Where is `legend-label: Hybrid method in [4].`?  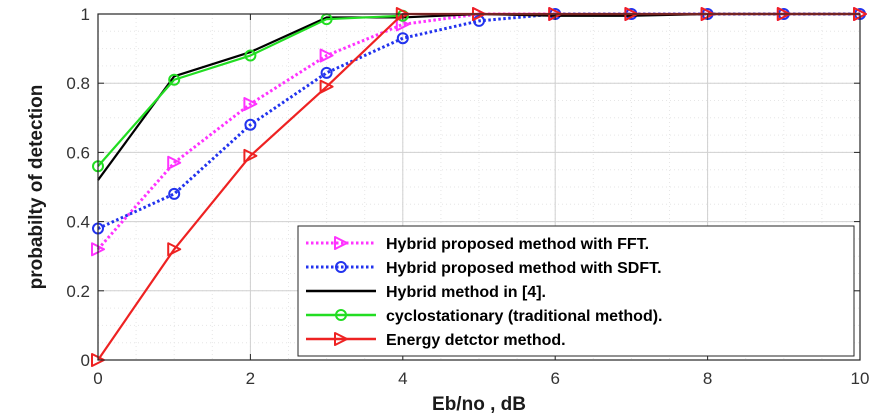 legend-label: Hybrid method in [4]. is located at coordinates (466, 292).